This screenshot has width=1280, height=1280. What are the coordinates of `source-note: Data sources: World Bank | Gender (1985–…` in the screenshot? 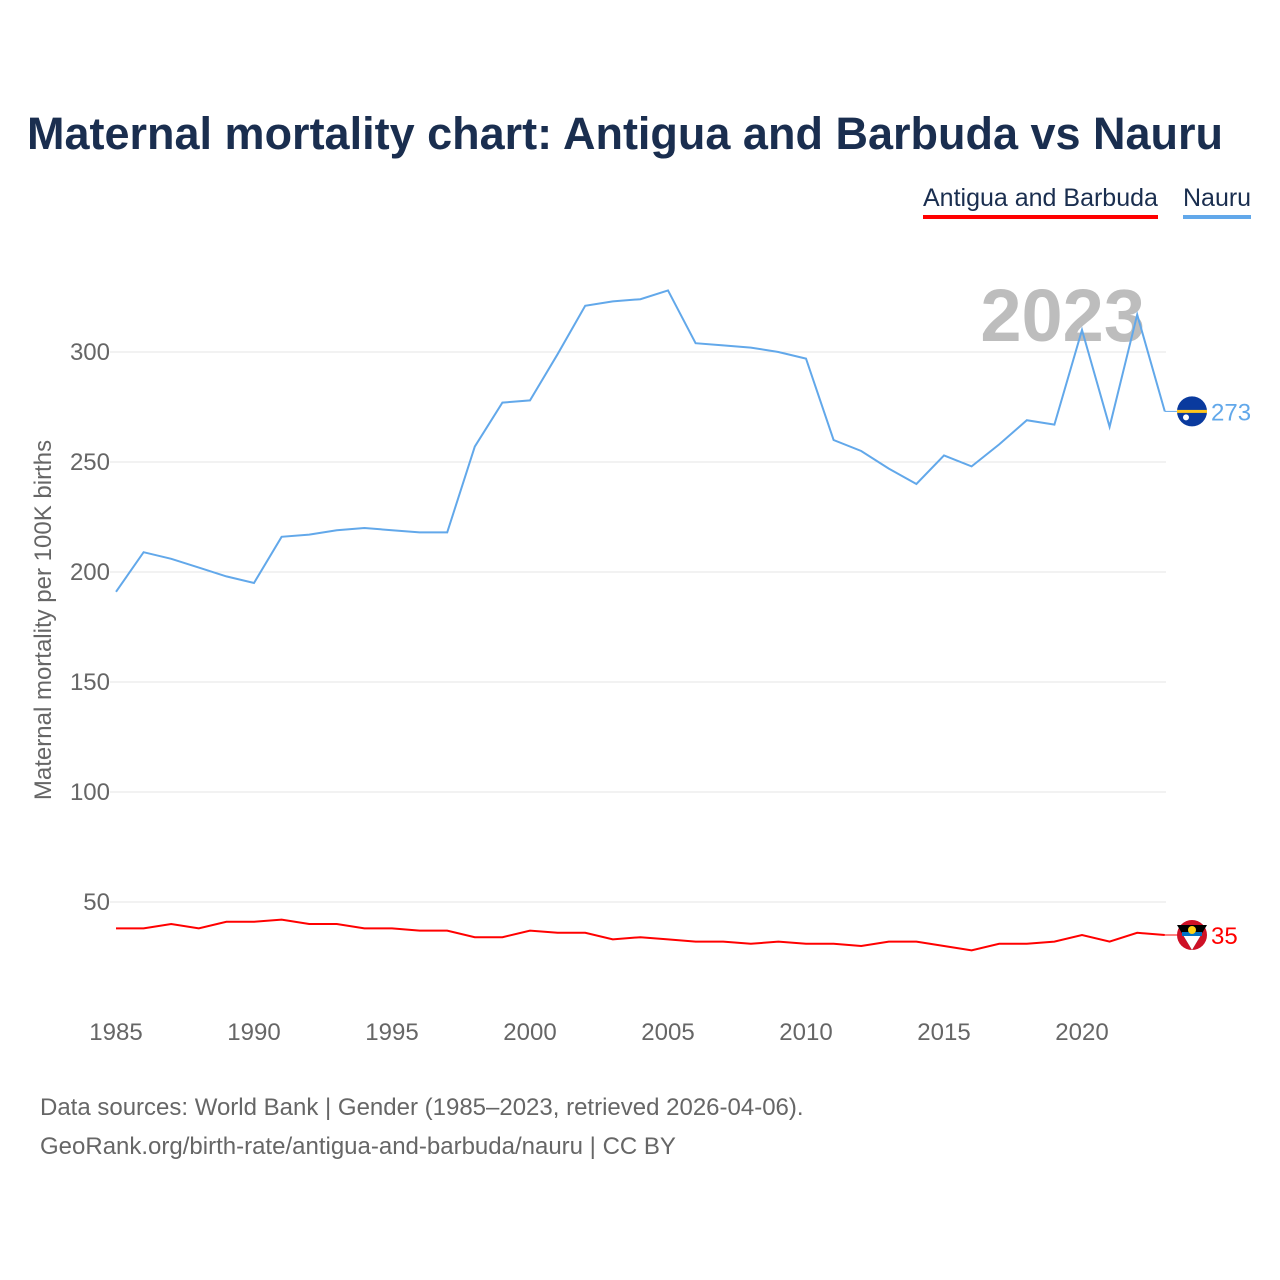 It's located at (422, 1127).